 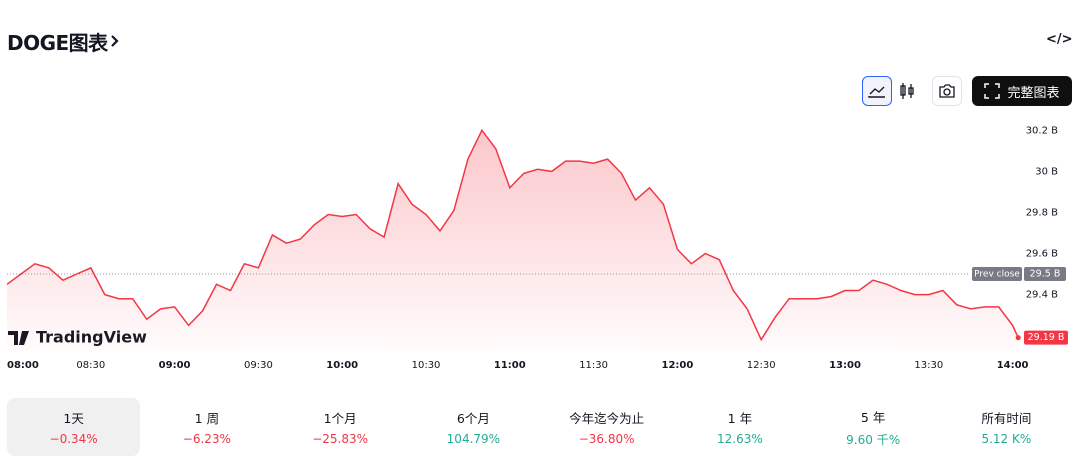 What do you see at coordinates (739, 439) in the screenshot?
I see `period-change: 12.63%` at bounding box center [739, 439].